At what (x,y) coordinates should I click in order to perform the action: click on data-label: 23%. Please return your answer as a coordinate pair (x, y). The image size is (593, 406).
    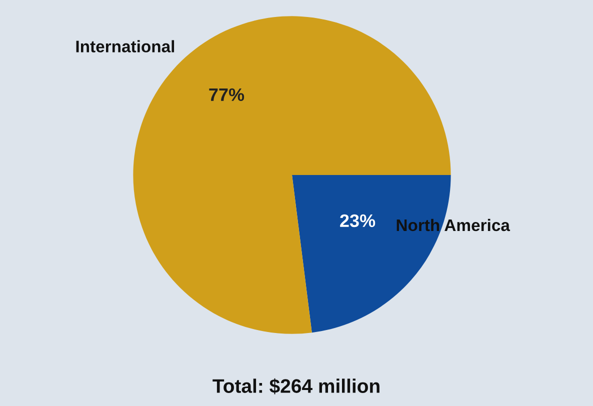
    Looking at the image, I should click on (358, 221).